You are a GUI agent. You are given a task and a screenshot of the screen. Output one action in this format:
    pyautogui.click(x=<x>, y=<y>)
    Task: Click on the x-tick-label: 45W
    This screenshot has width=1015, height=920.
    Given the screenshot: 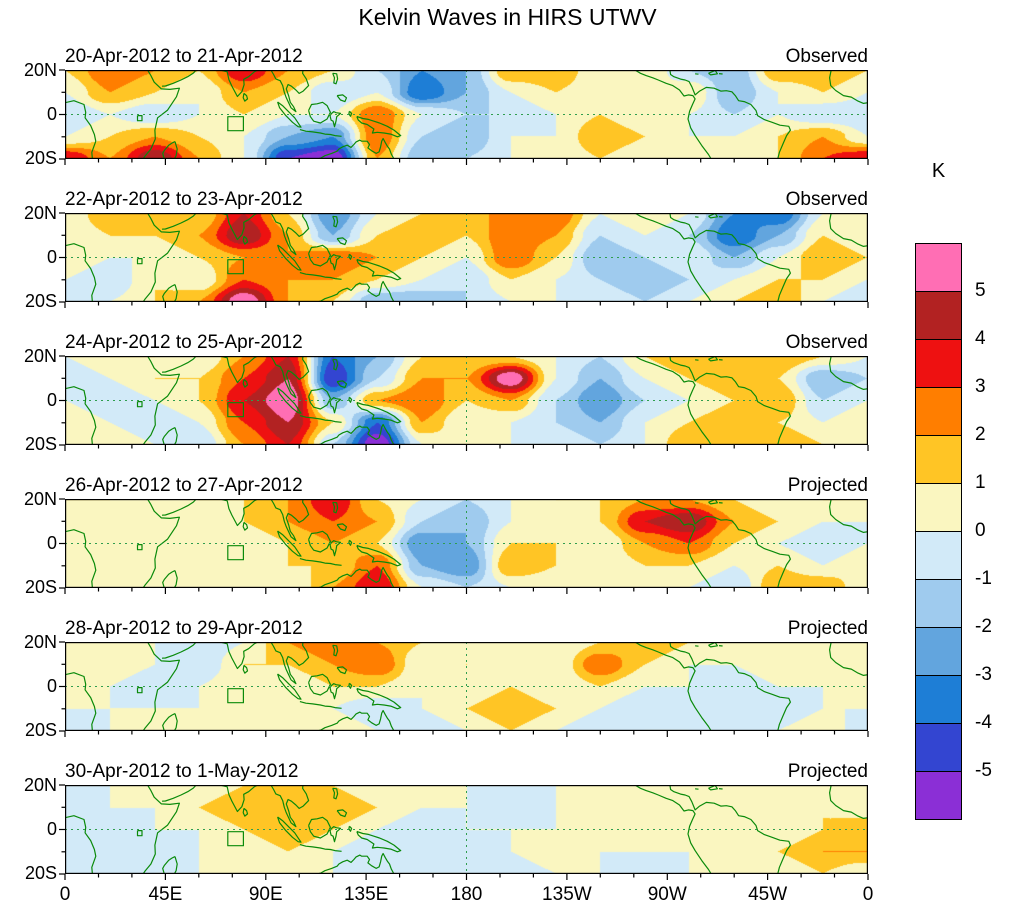 What is the action you would take?
    pyautogui.click(x=768, y=894)
    